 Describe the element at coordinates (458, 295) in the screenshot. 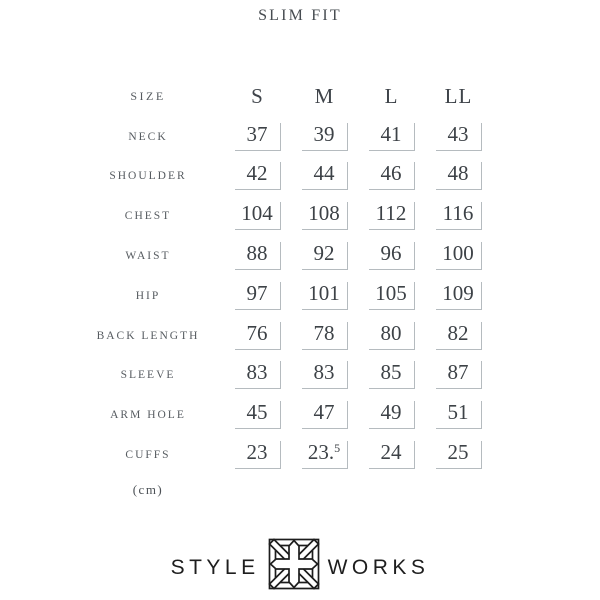

I see `size-cell: 109` at that location.